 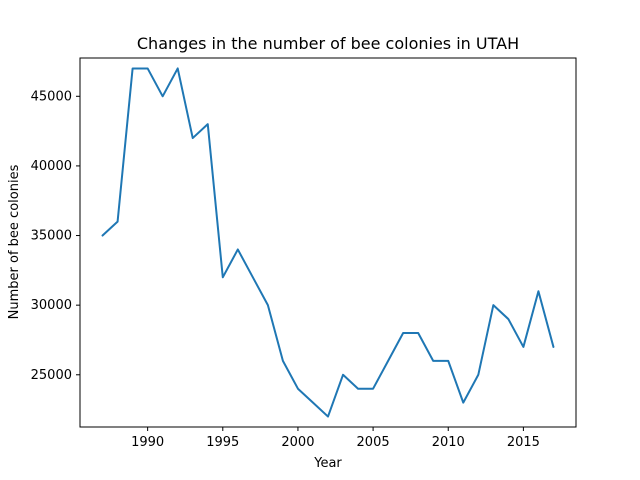 What do you see at coordinates (327, 463) in the screenshot?
I see `x-axis-label: Year` at bounding box center [327, 463].